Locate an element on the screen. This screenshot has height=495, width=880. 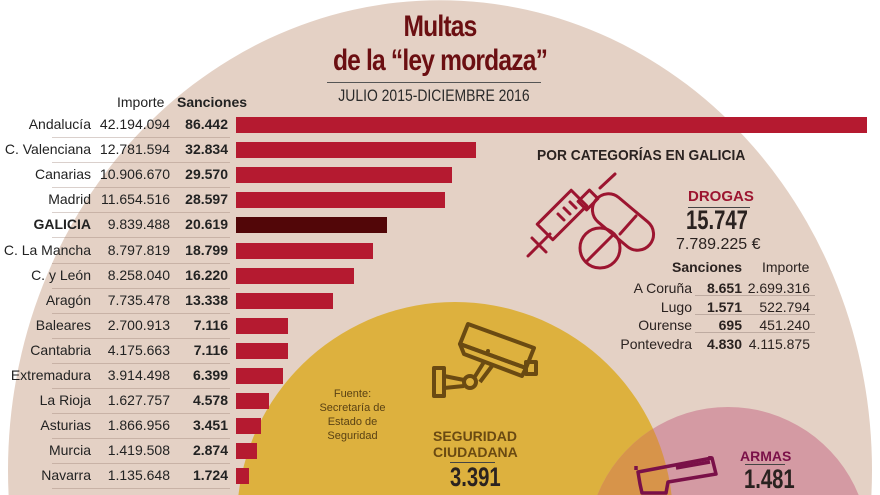
seguridad-label-line-2: CIUDADANA is located at coordinates (475, 452).